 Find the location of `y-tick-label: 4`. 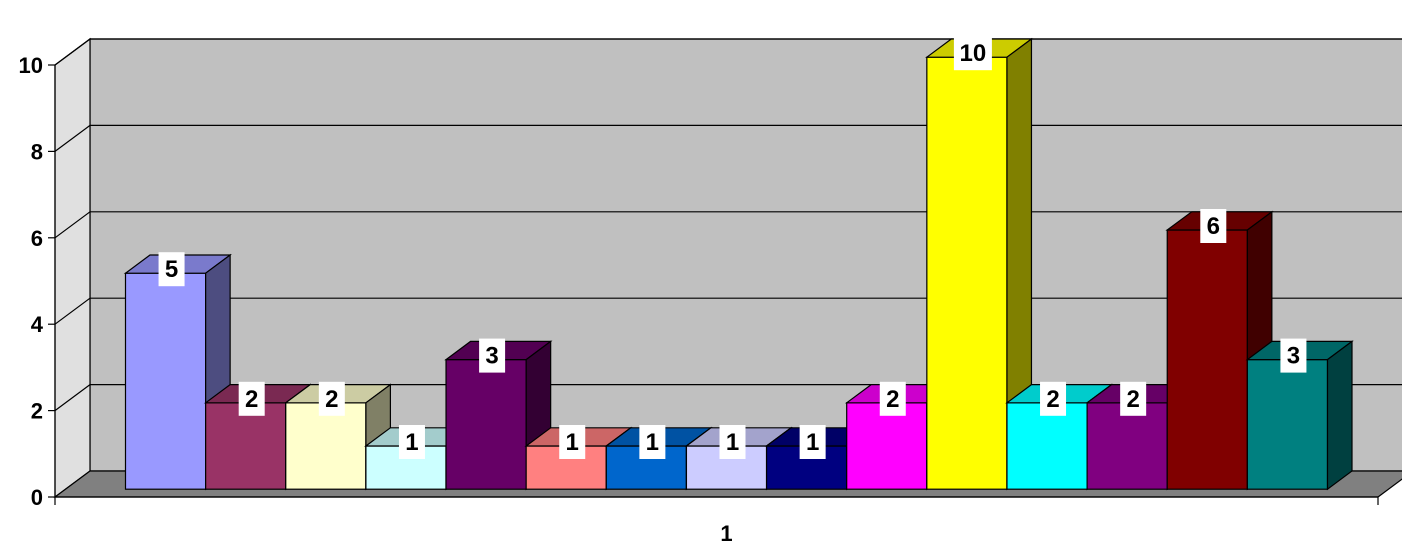

y-tick-label: 4 is located at coordinates (37, 324).